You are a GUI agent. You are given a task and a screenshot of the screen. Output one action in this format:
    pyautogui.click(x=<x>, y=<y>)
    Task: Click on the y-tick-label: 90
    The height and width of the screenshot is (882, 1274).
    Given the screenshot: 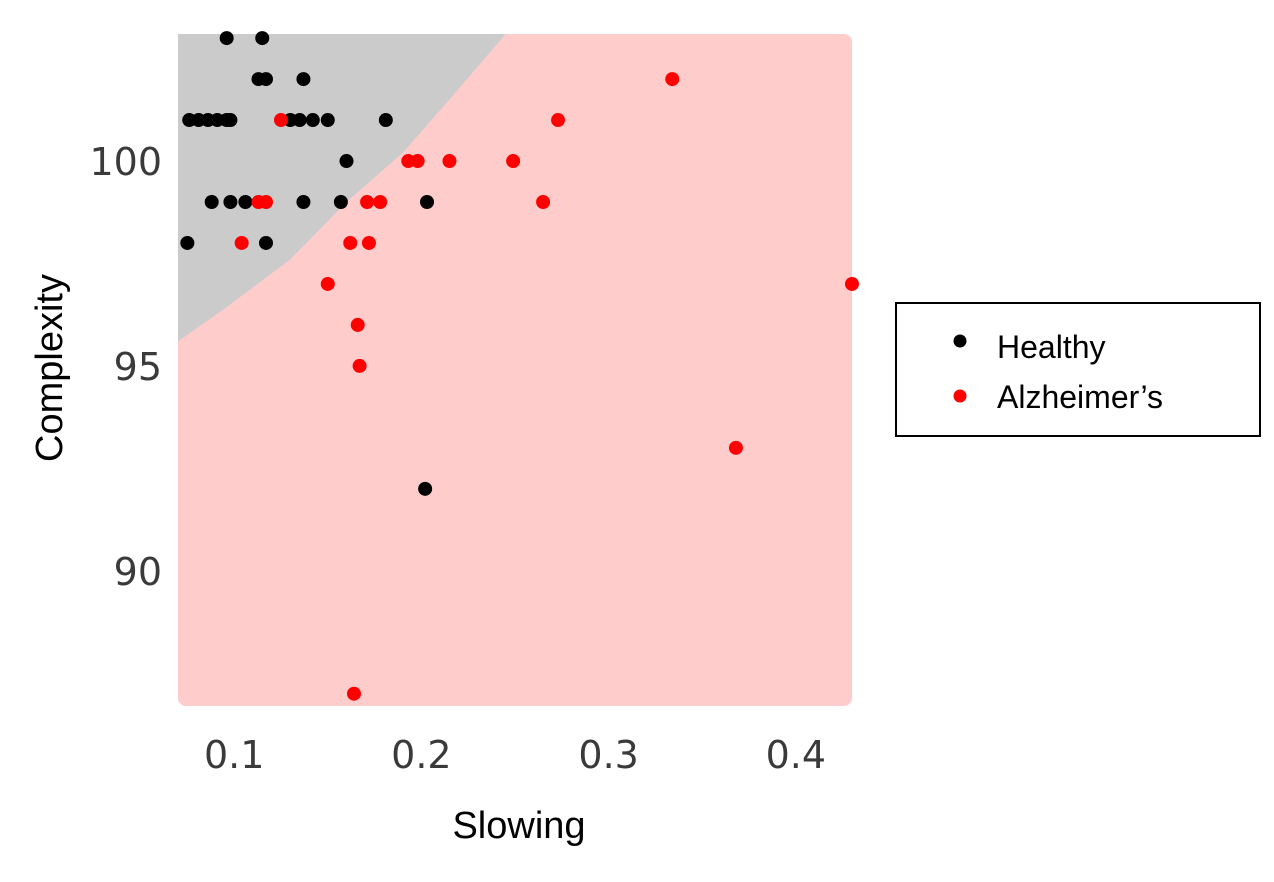 What is the action you would take?
    pyautogui.click(x=138, y=572)
    